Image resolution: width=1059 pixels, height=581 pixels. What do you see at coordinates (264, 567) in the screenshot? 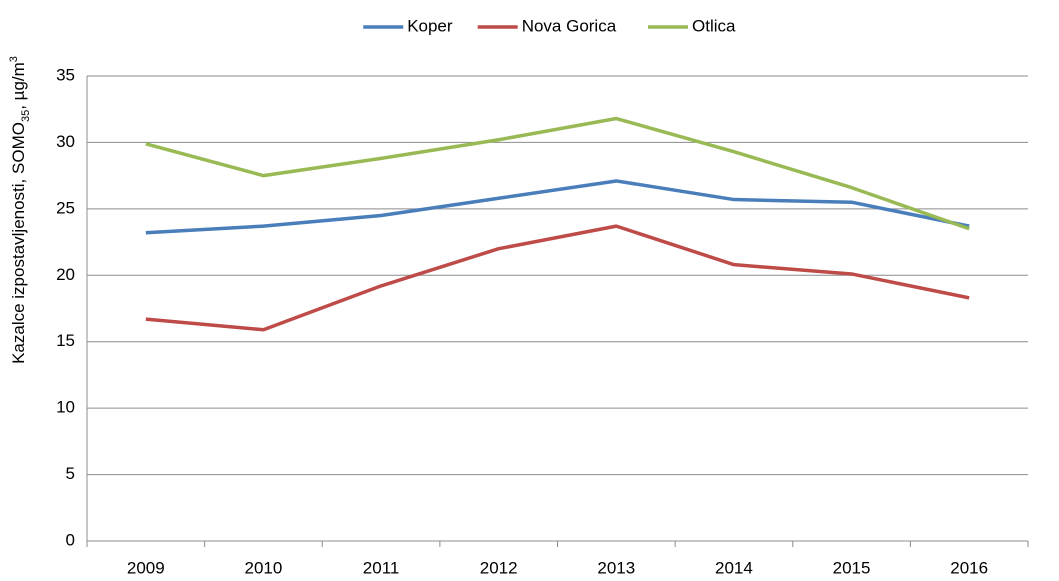
I see `x-tick-label: 2010` at bounding box center [264, 567].